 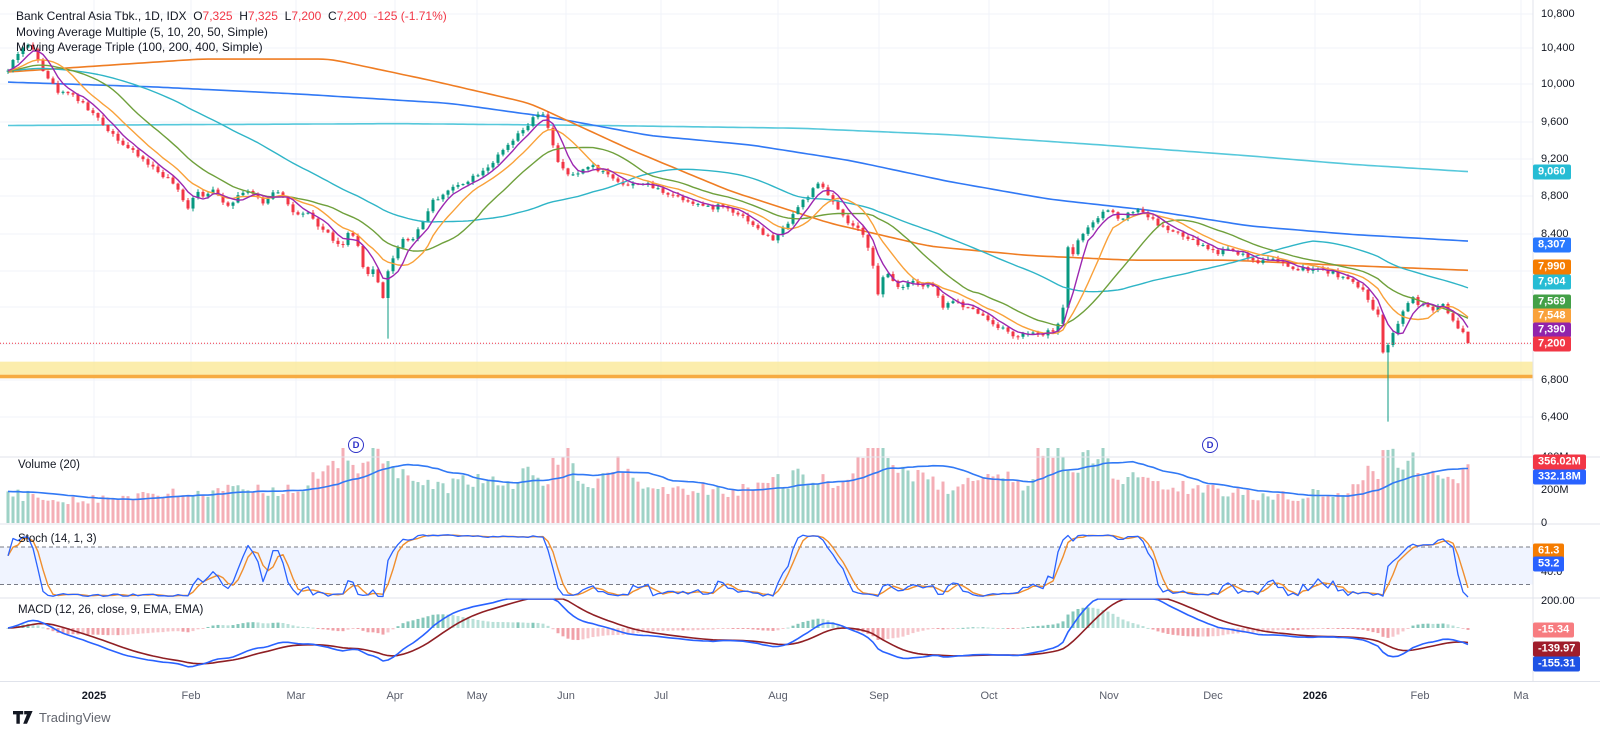 What do you see at coordinates (1555, 490) in the screenshot?
I see `volume-tick: 200M` at bounding box center [1555, 490].